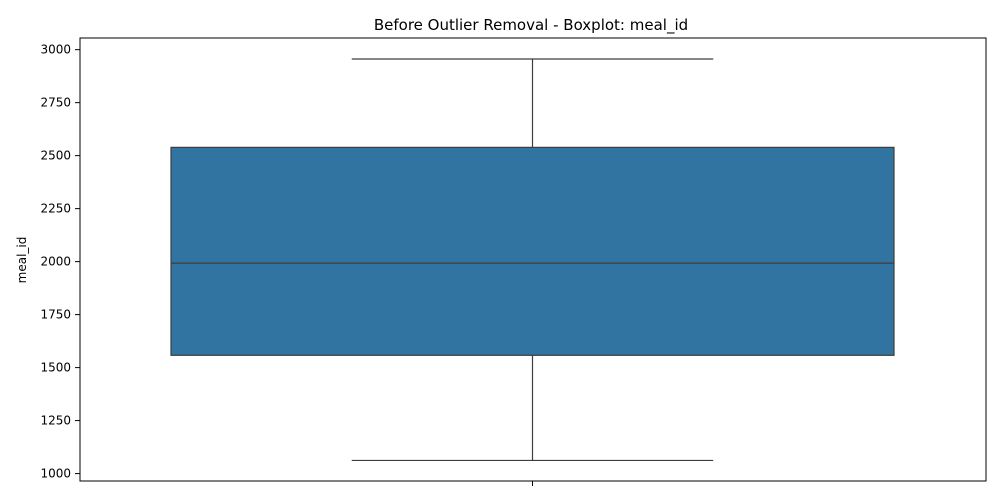 The image size is (1000, 504). Describe the element at coordinates (22, 260) in the screenshot. I see `y-axis-label: meal_id` at that location.